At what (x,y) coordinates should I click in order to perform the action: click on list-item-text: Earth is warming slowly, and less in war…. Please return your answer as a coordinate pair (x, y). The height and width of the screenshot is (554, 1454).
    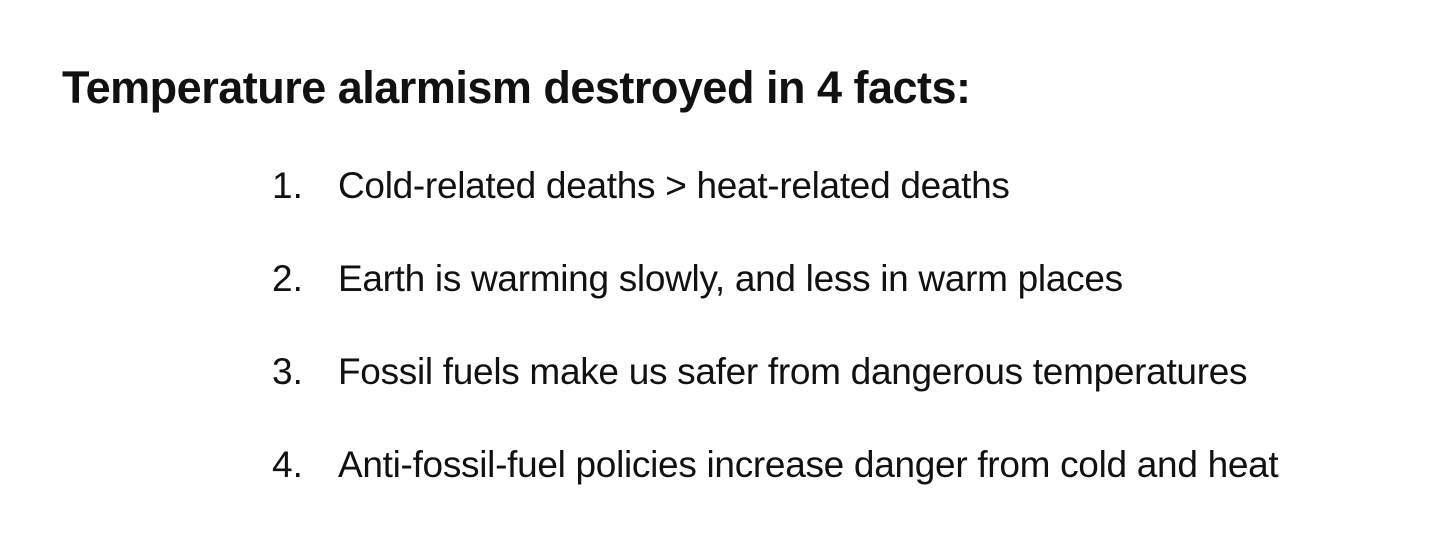
    Looking at the image, I should click on (730, 278).